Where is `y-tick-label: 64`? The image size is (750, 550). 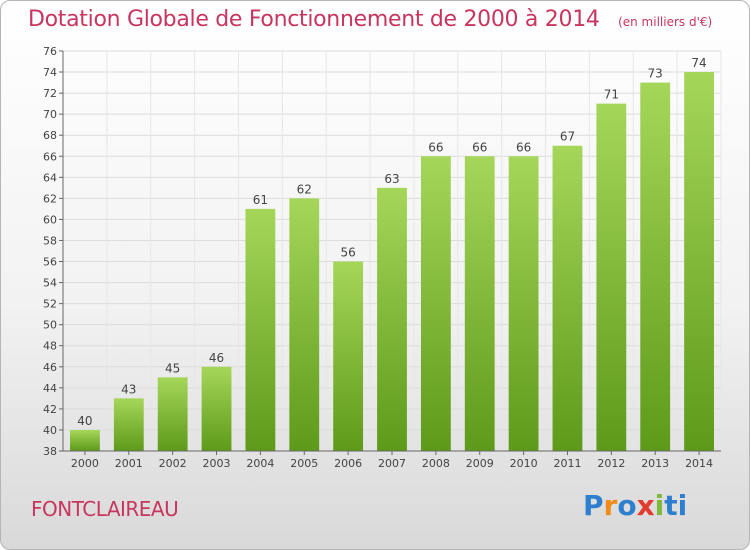 y-tick-label: 64 is located at coordinates (50, 177).